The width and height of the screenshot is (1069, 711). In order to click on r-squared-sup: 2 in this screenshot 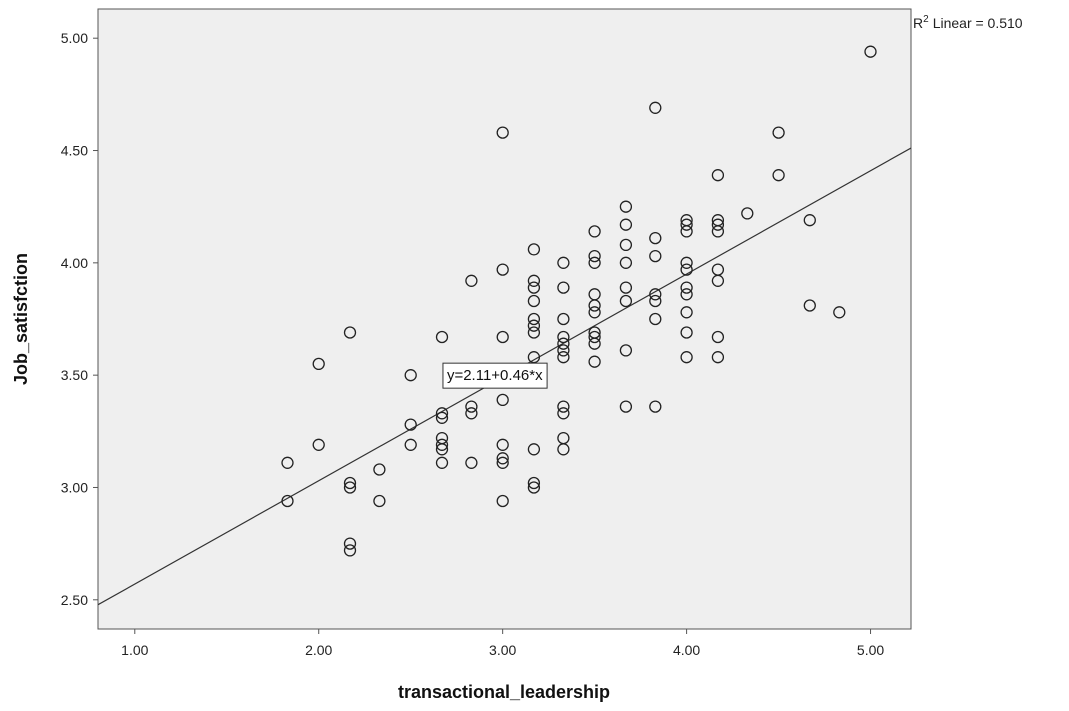, I will do `click(926, 19)`.